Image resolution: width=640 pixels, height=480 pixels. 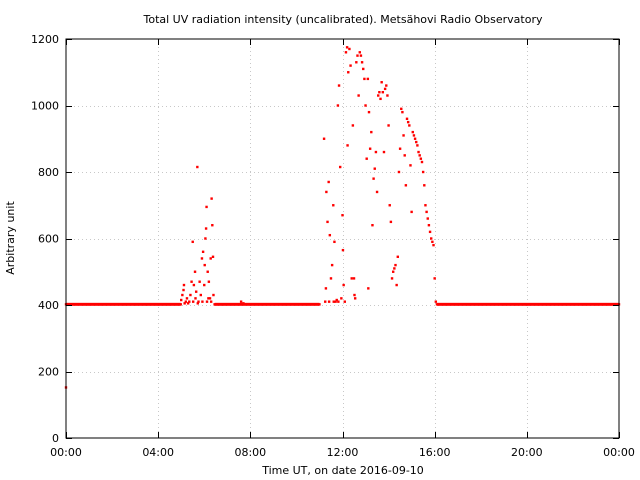 What do you see at coordinates (527, 452) in the screenshot?
I see `x-tick-label: 20:00` at bounding box center [527, 452].